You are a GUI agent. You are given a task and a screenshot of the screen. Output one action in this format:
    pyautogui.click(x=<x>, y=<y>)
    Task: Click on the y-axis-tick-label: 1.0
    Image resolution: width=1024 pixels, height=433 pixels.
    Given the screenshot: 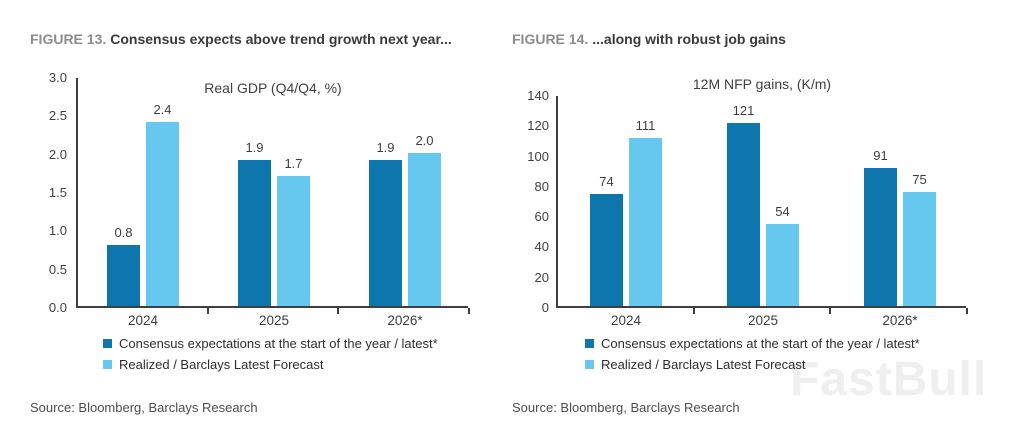 What is the action you would take?
    pyautogui.click(x=57, y=230)
    